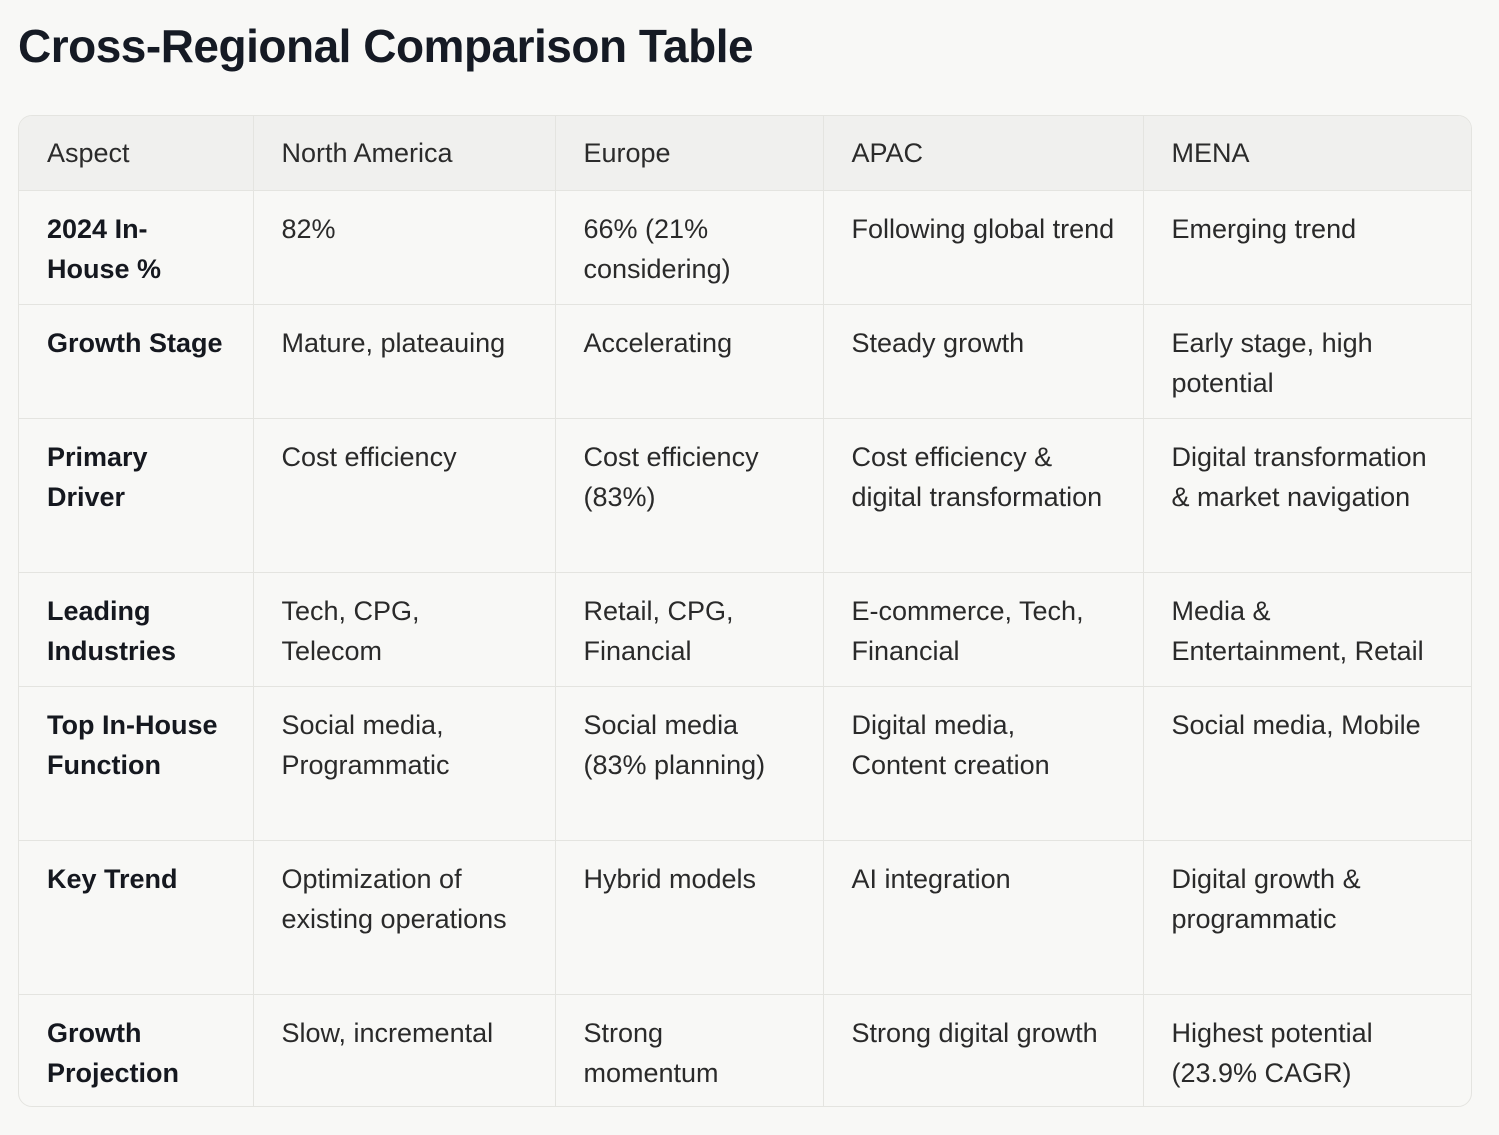  I want to click on north-america-cell: Optimization of existing operations, so click(404, 917).